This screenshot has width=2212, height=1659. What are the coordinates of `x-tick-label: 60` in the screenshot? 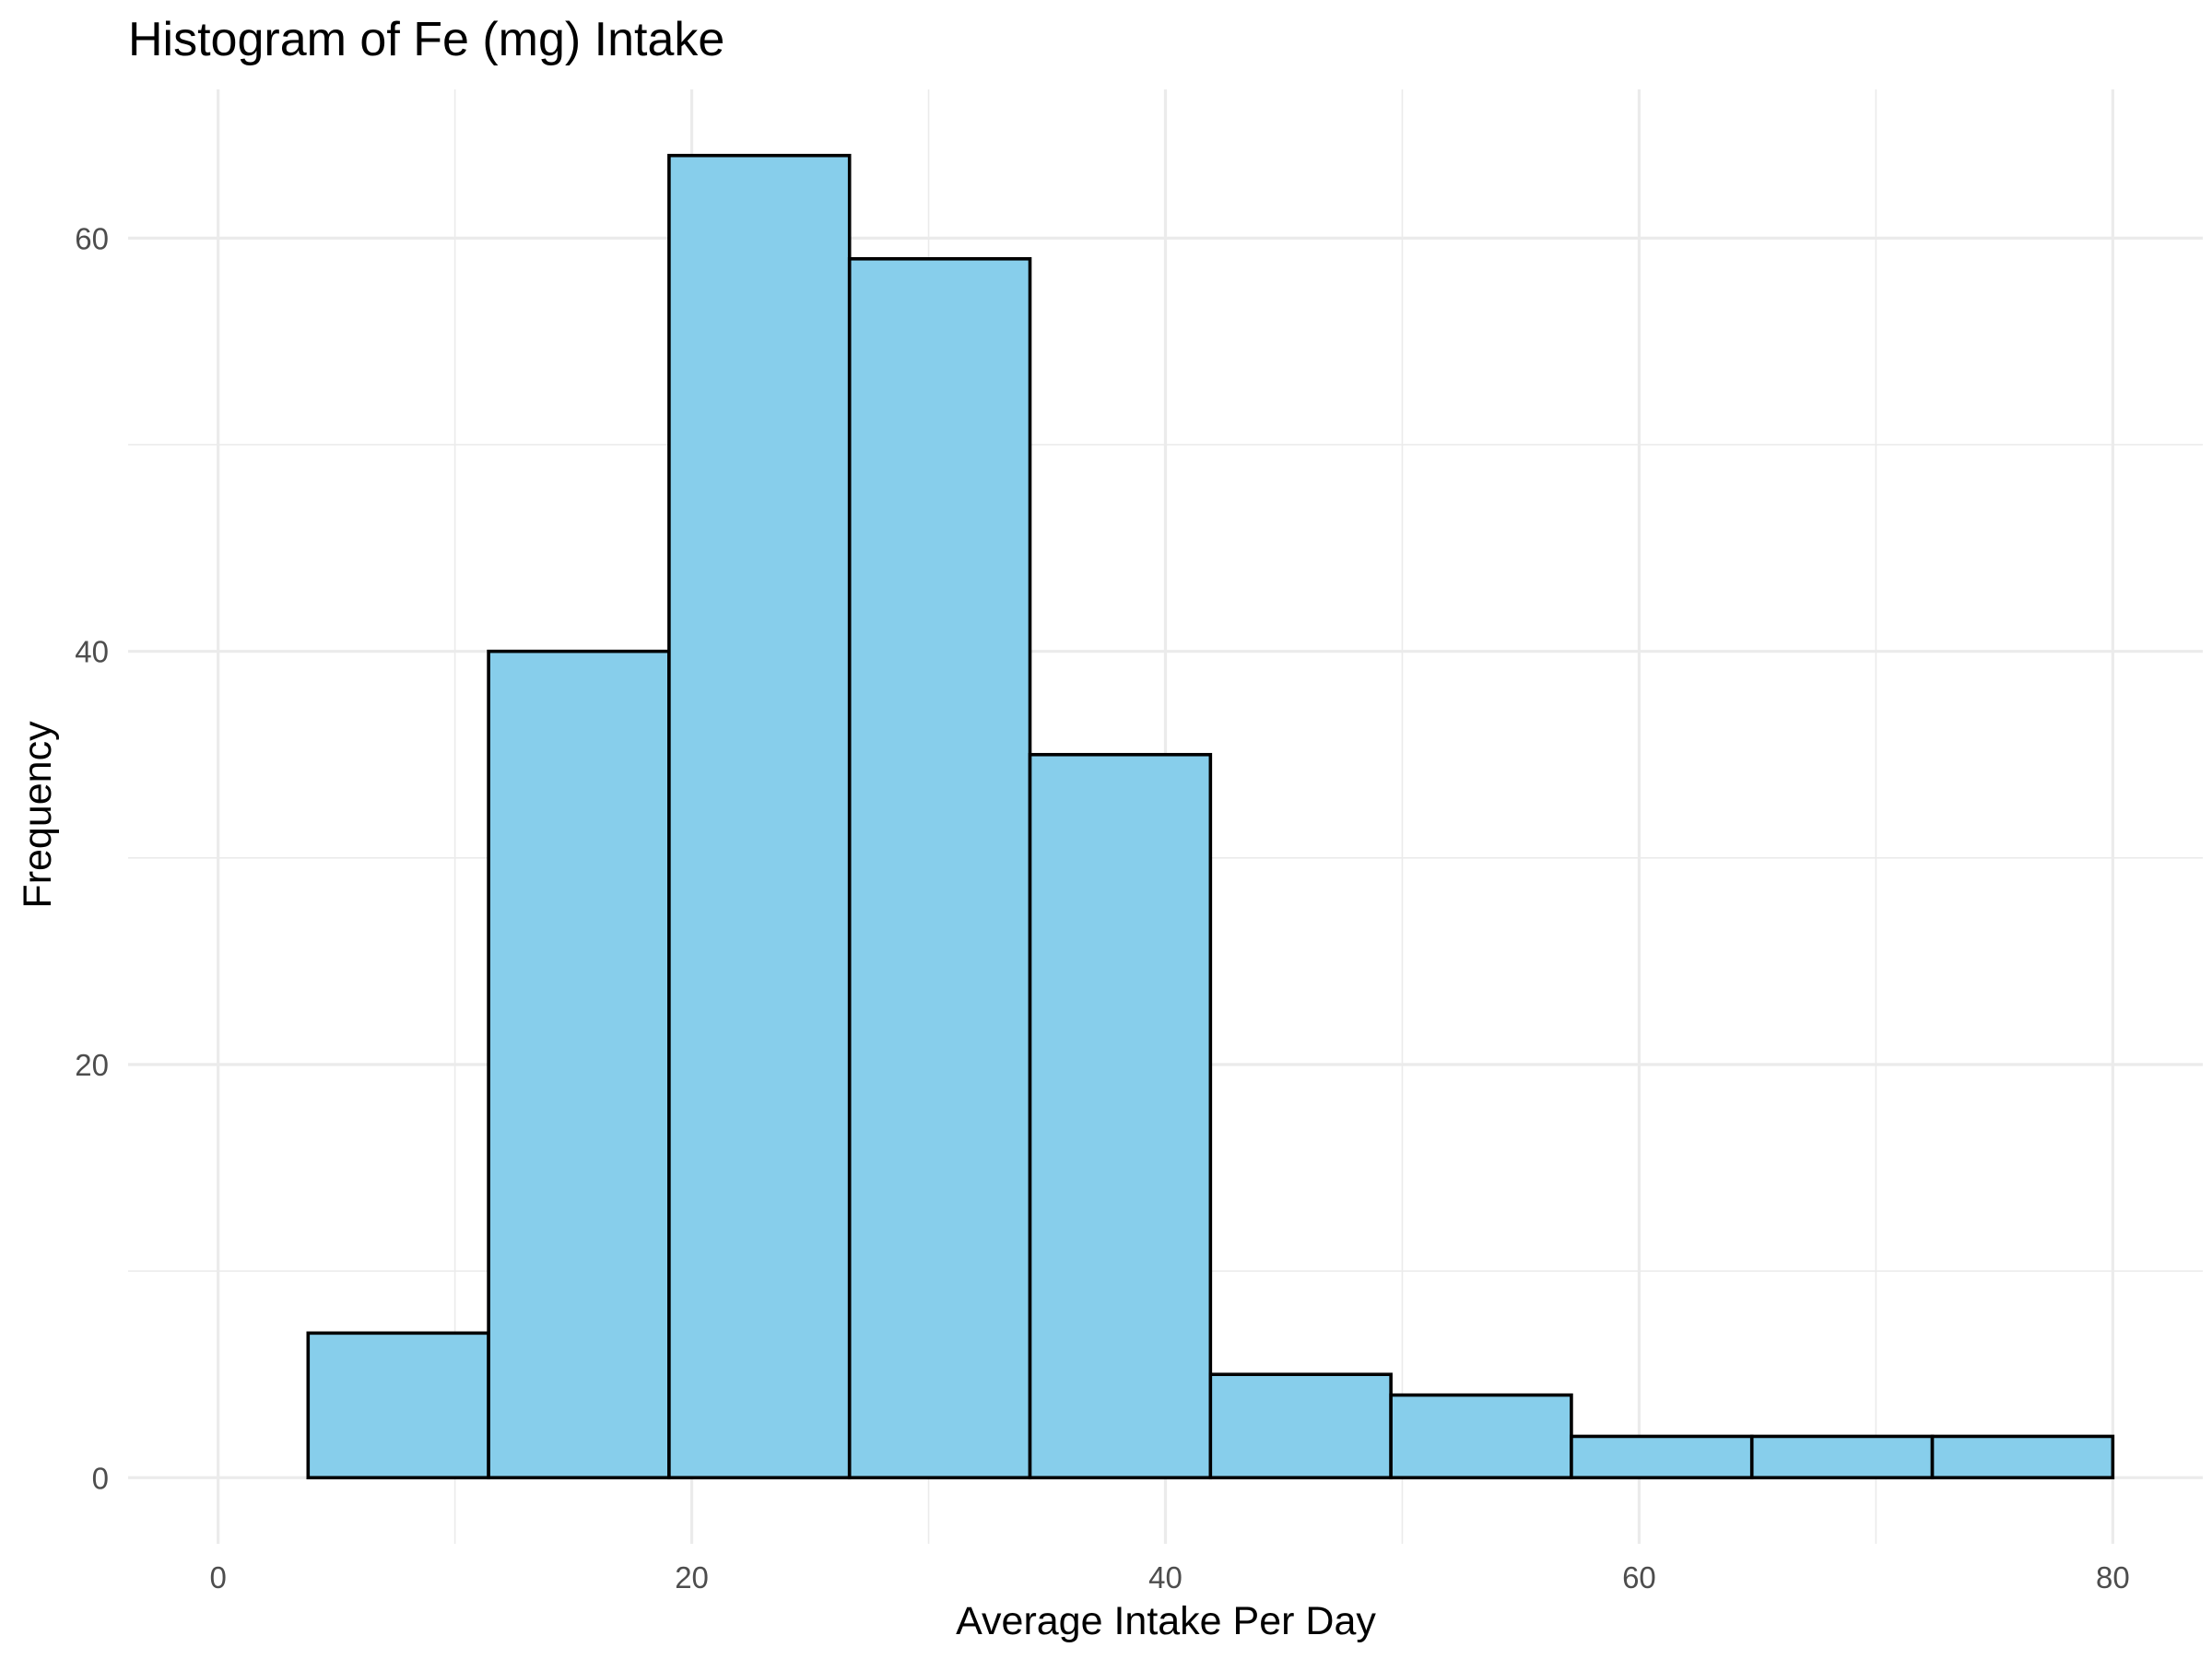 It's located at (1639, 1577).